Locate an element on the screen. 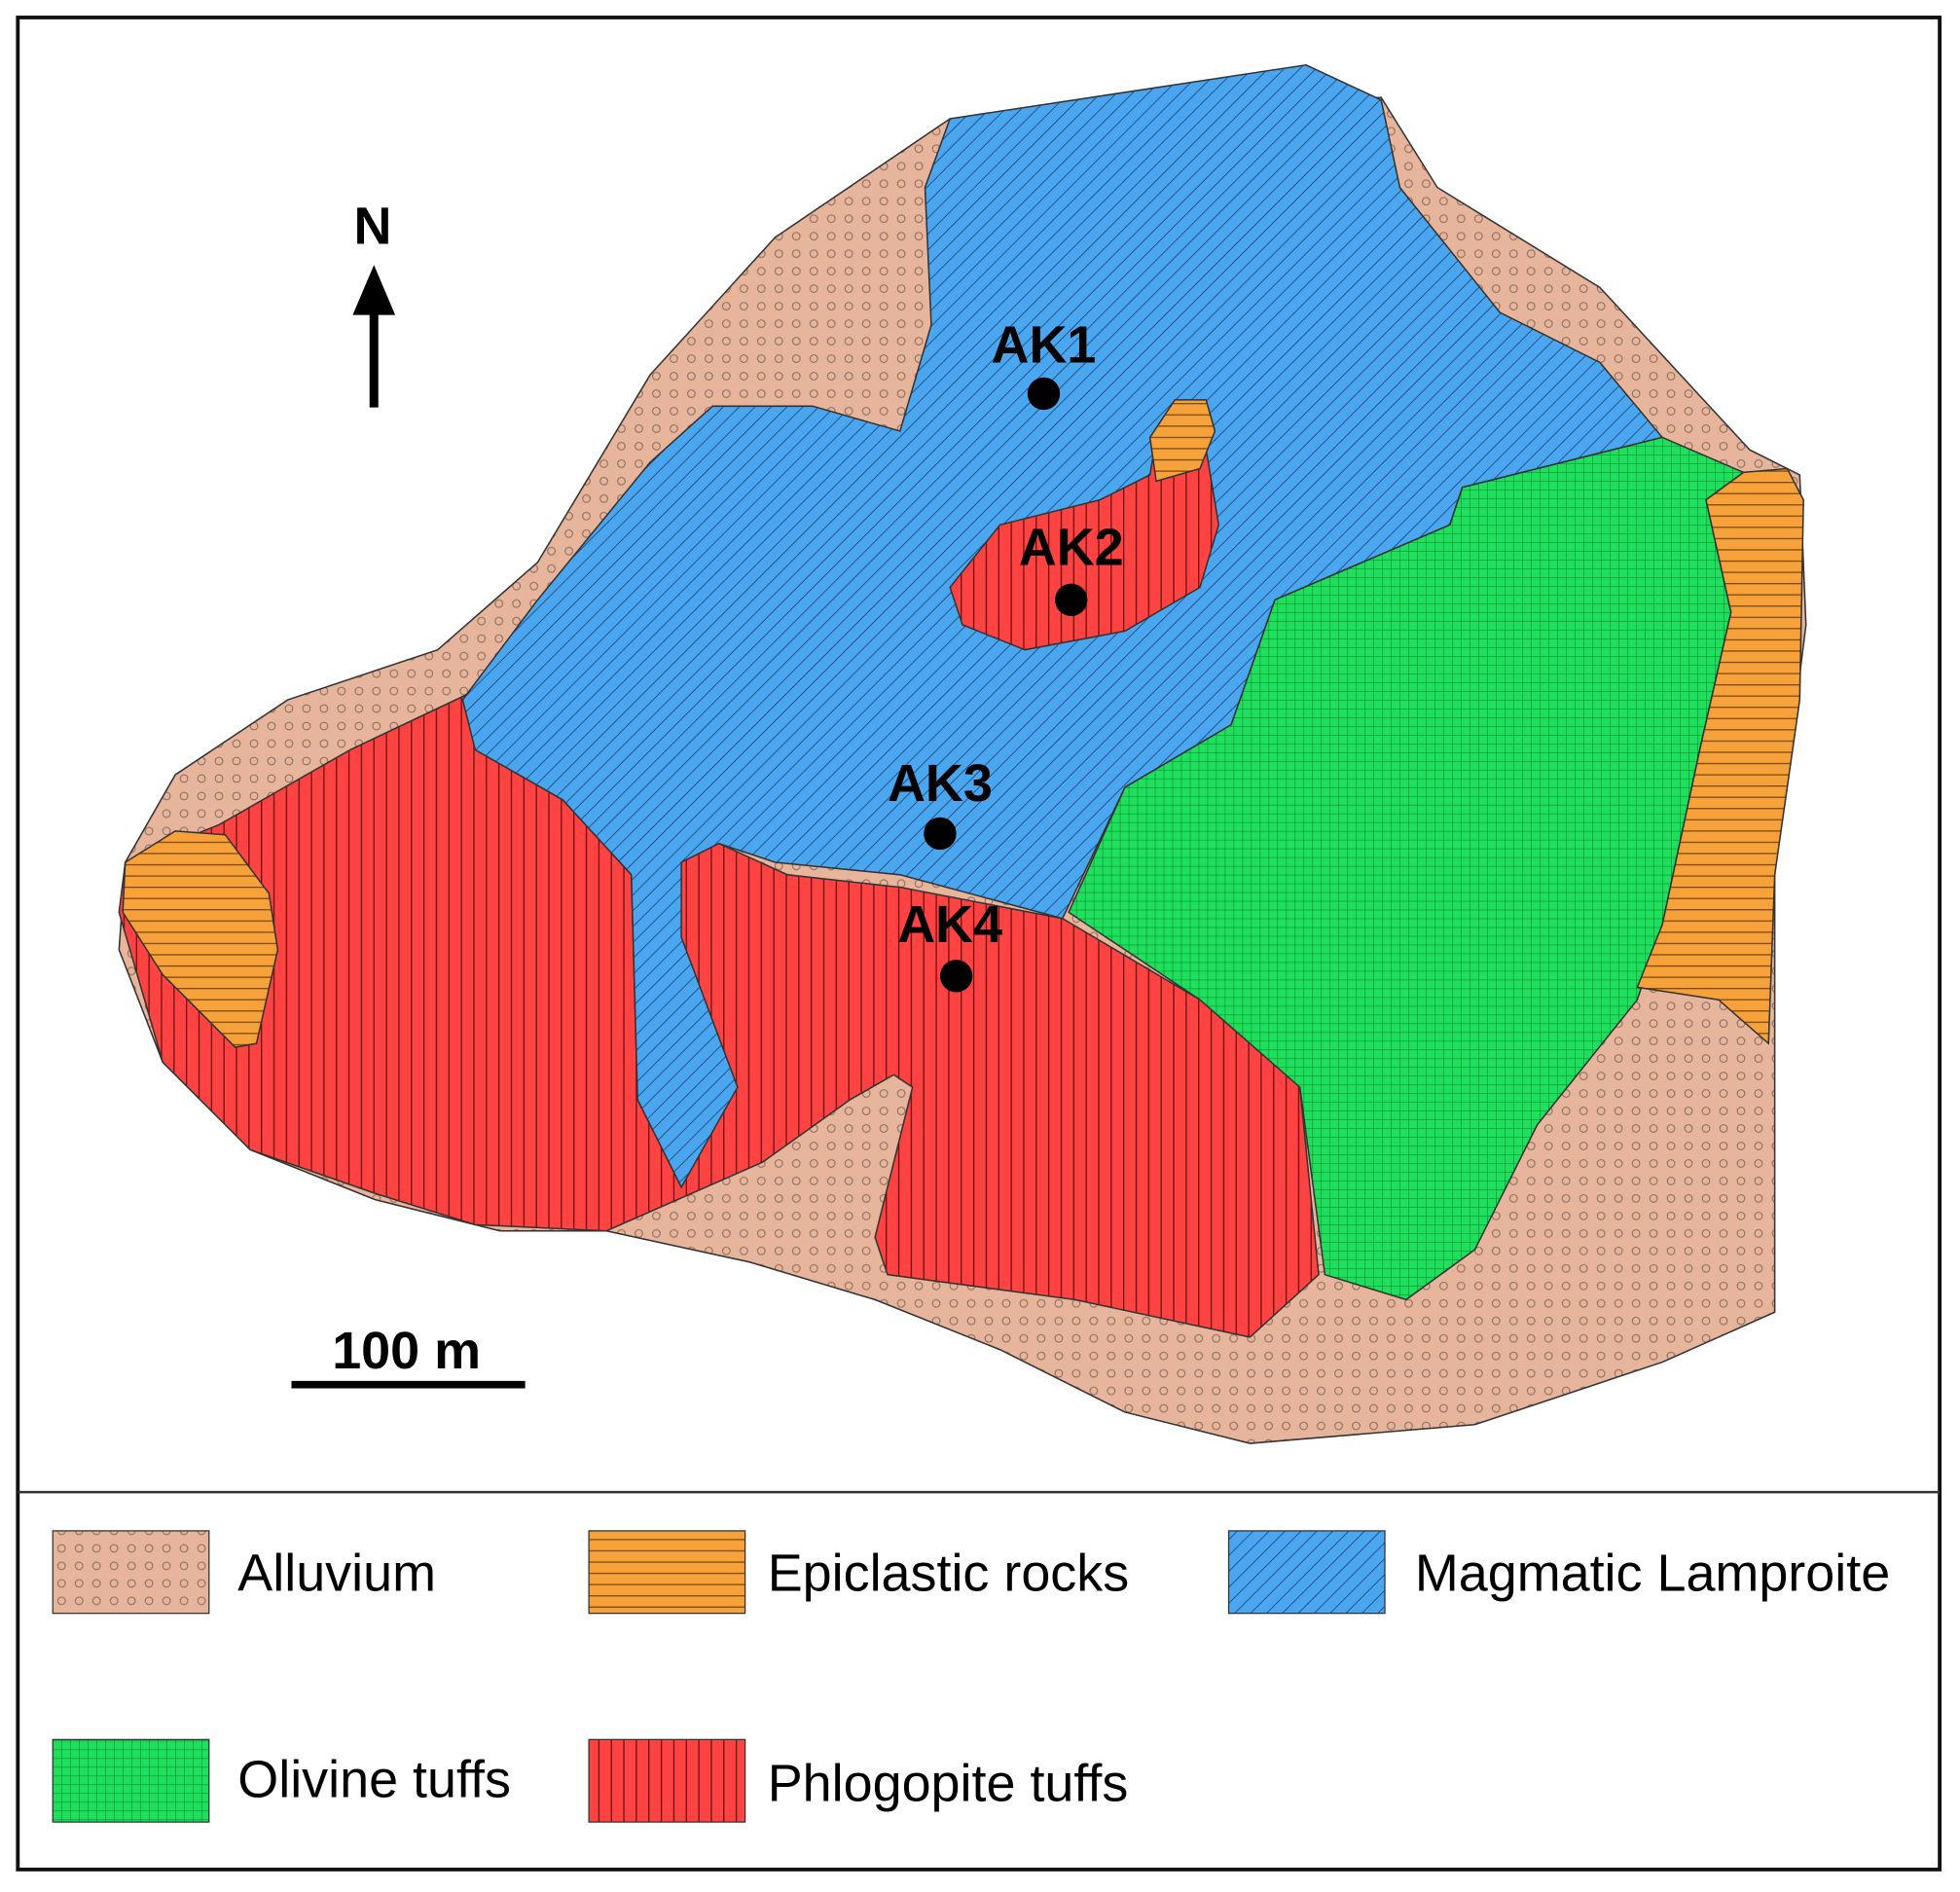 This screenshot has width=1960, height=1892. legend-label: Phlogopite tuffs is located at coordinates (948, 1783).